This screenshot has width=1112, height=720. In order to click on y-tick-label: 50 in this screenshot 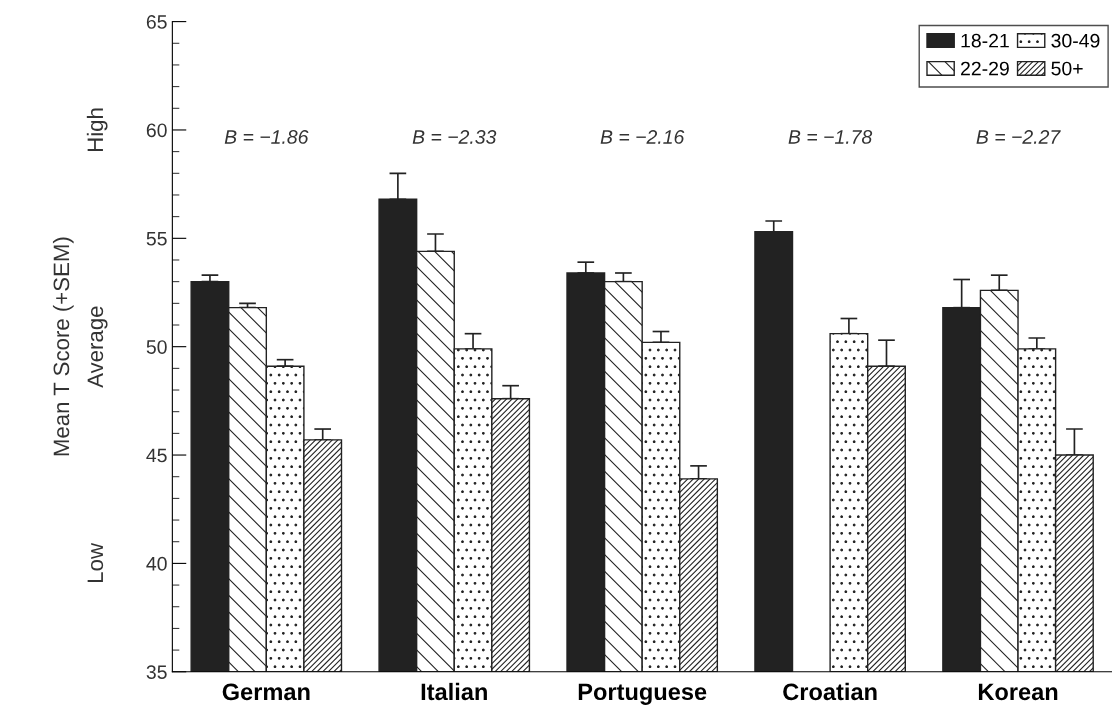, I will do `click(156, 347)`.